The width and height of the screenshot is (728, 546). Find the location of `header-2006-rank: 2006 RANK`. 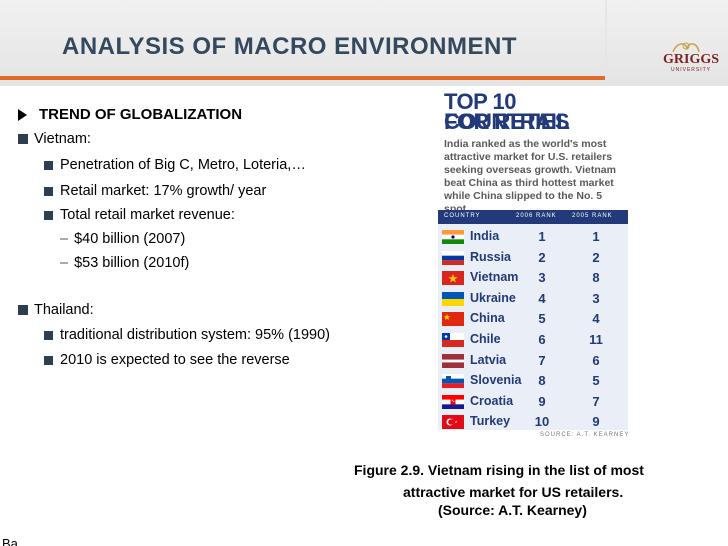

header-2006-rank: 2006 RANK is located at coordinates (536, 216).